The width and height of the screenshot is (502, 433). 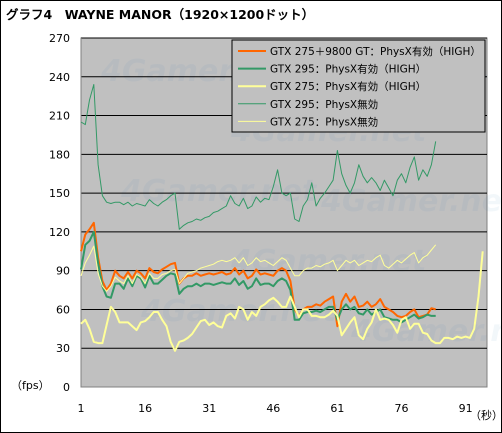 What do you see at coordinates (348, 86) in the screenshot?
I see `legend-label: GTX 275：PhysX有効（HIGH）` at bounding box center [348, 86].